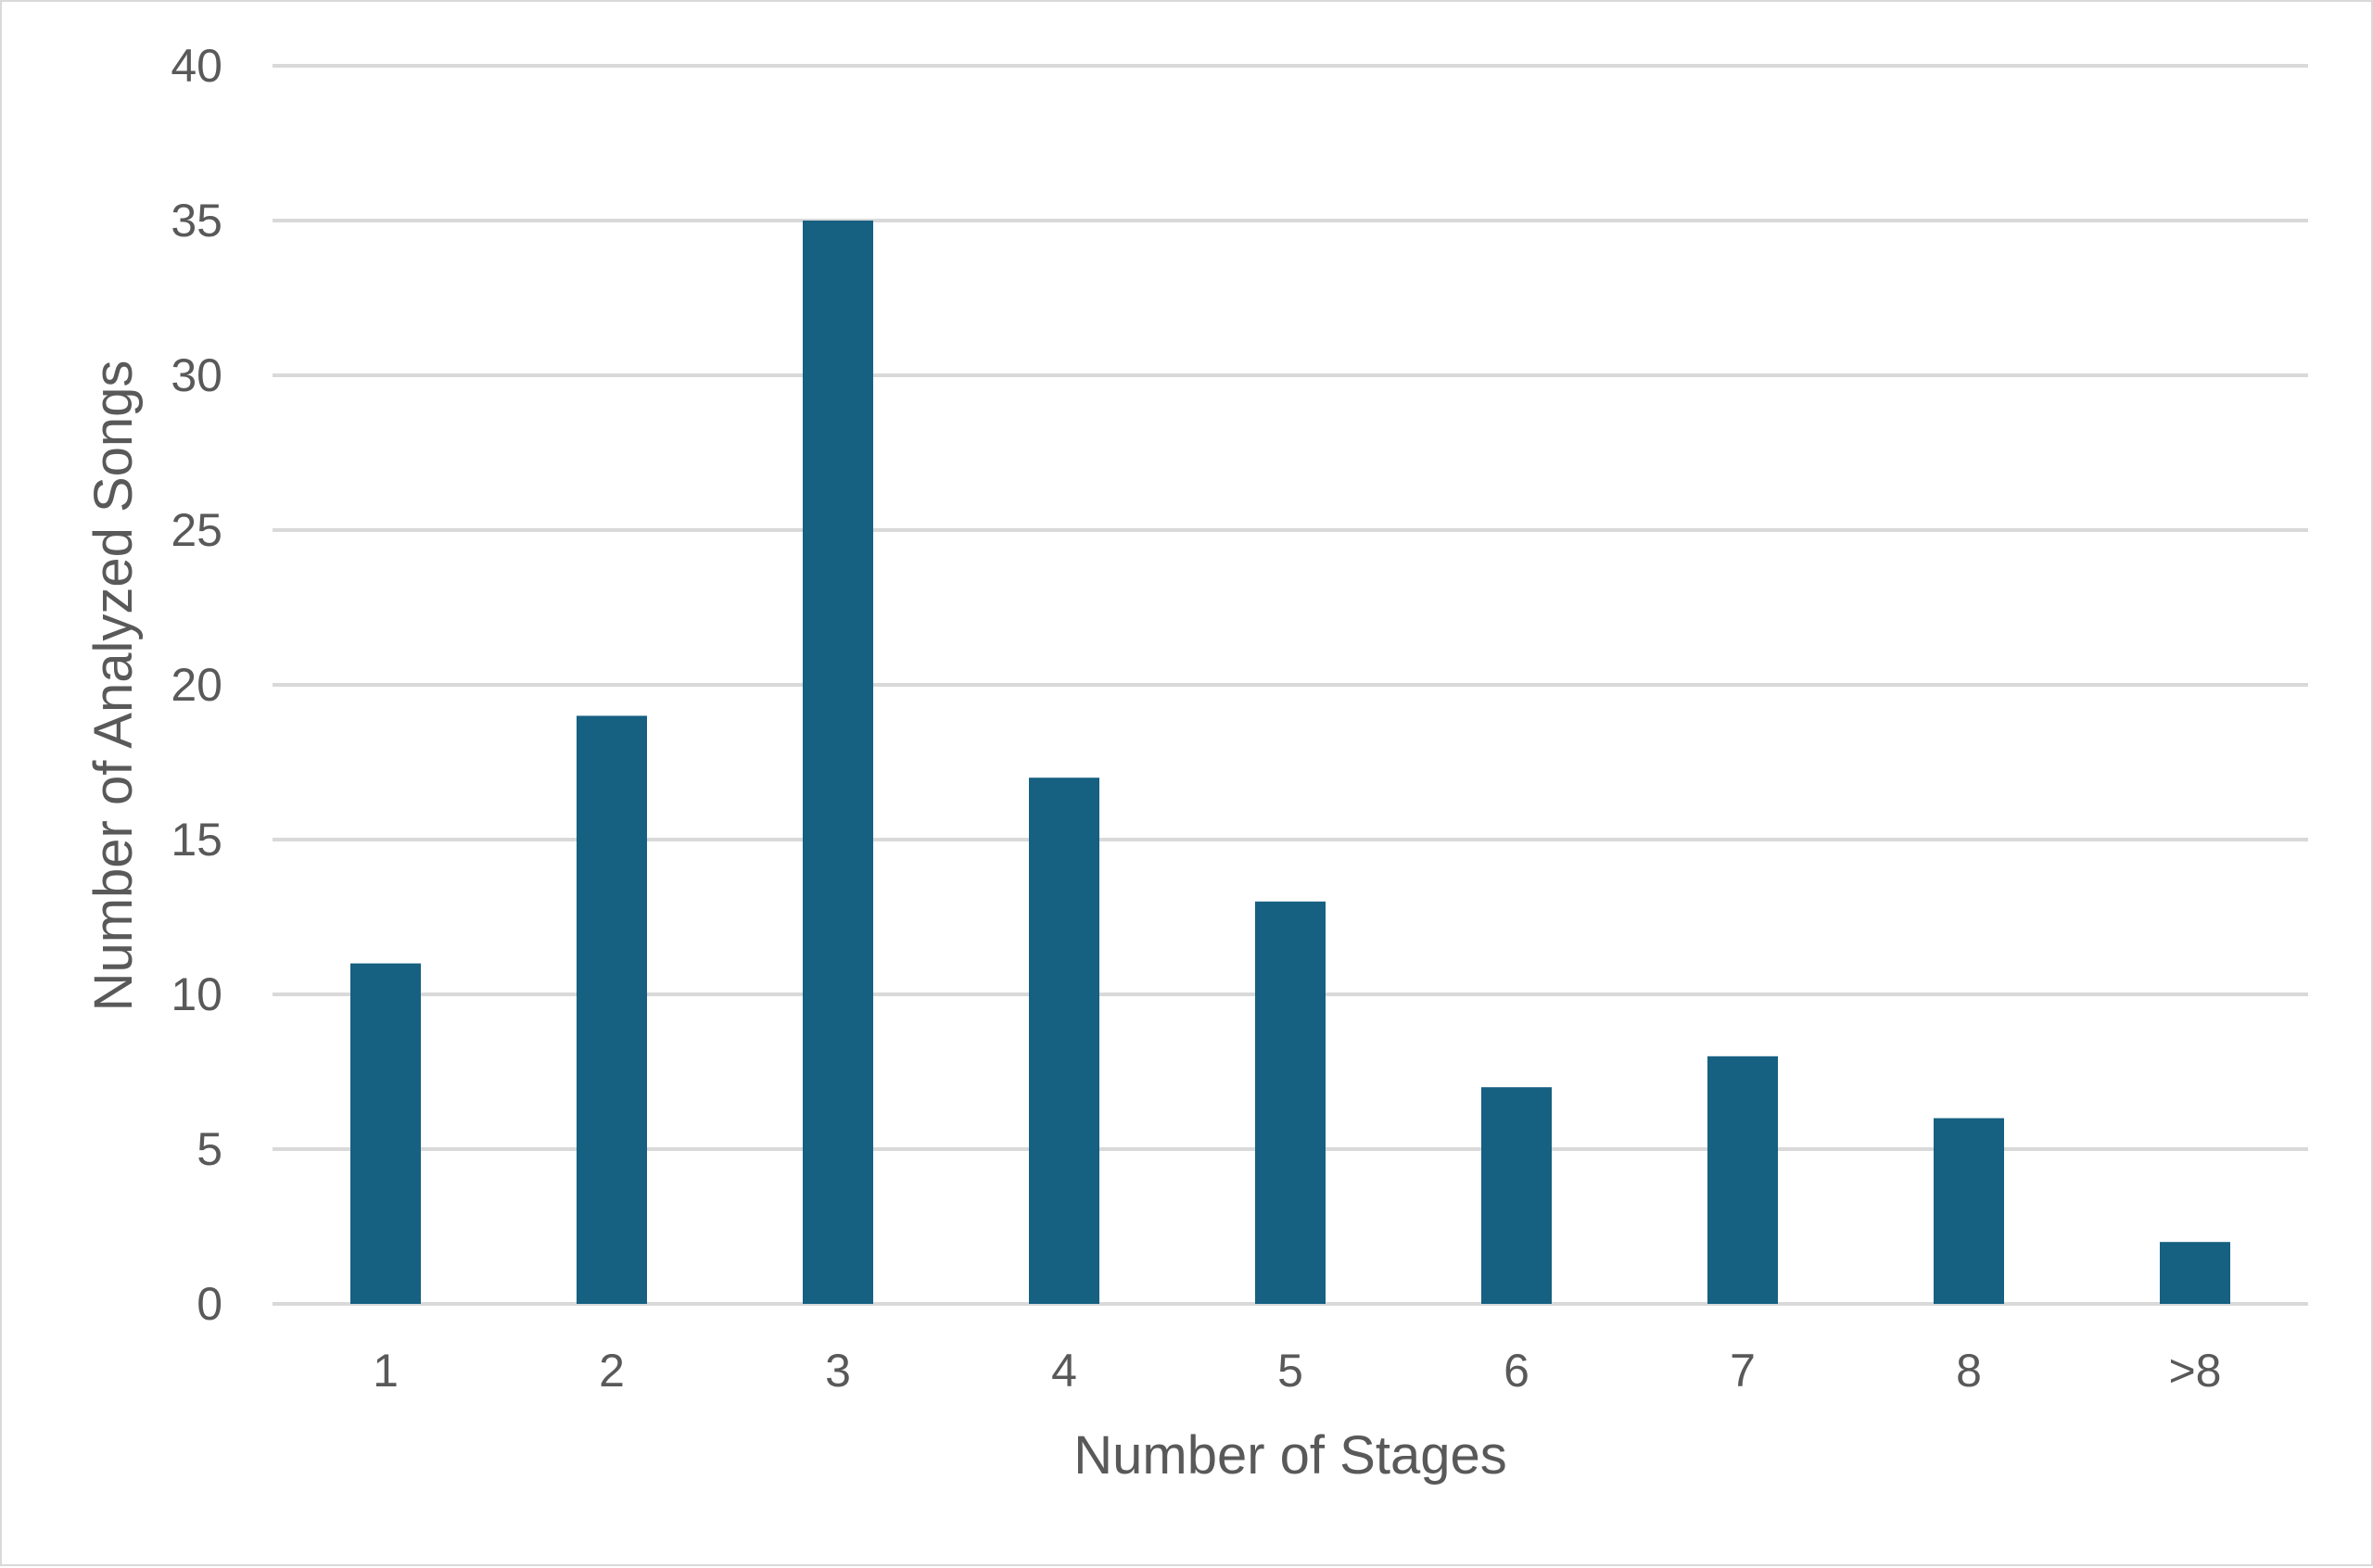  What do you see at coordinates (838, 1371) in the screenshot?
I see `x-tick-label: 3` at bounding box center [838, 1371].